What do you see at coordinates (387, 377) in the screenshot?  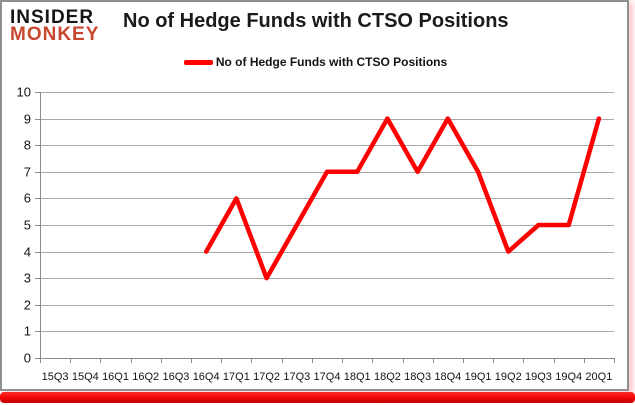 I see `x-axis-label: 18Q2` at bounding box center [387, 377].